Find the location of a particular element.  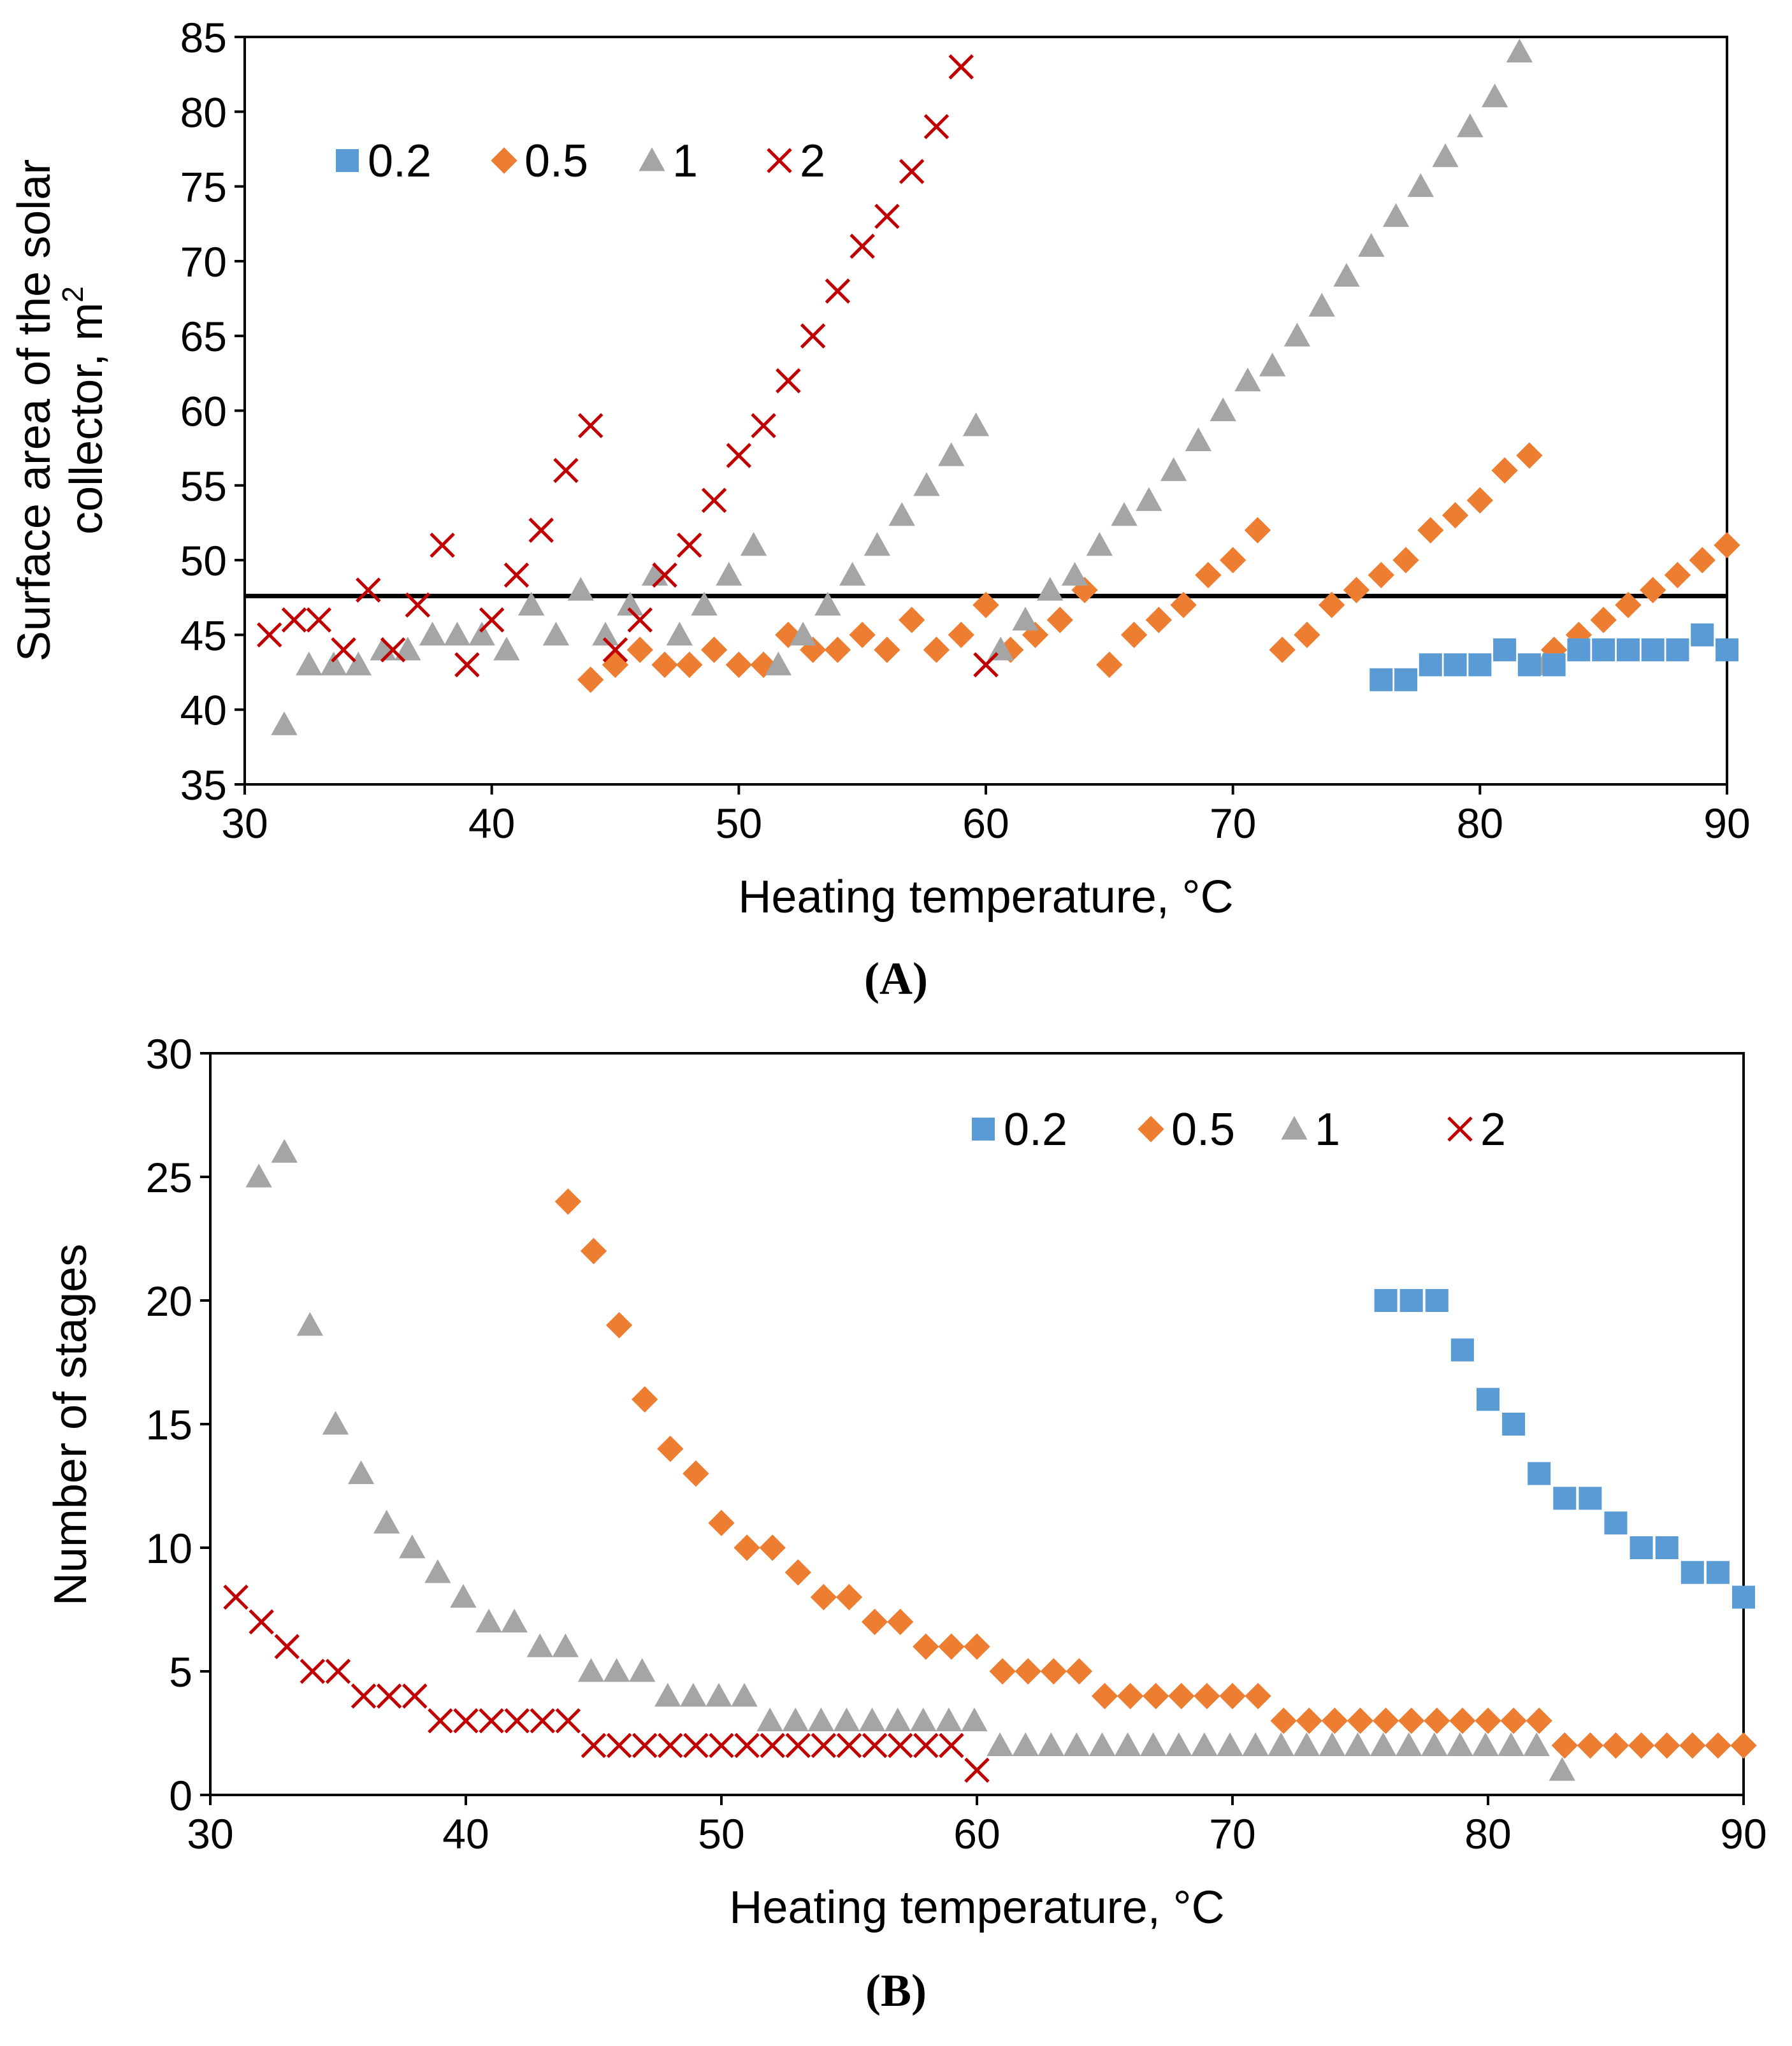

y-tick-label: 45 is located at coordinates (203, 636).